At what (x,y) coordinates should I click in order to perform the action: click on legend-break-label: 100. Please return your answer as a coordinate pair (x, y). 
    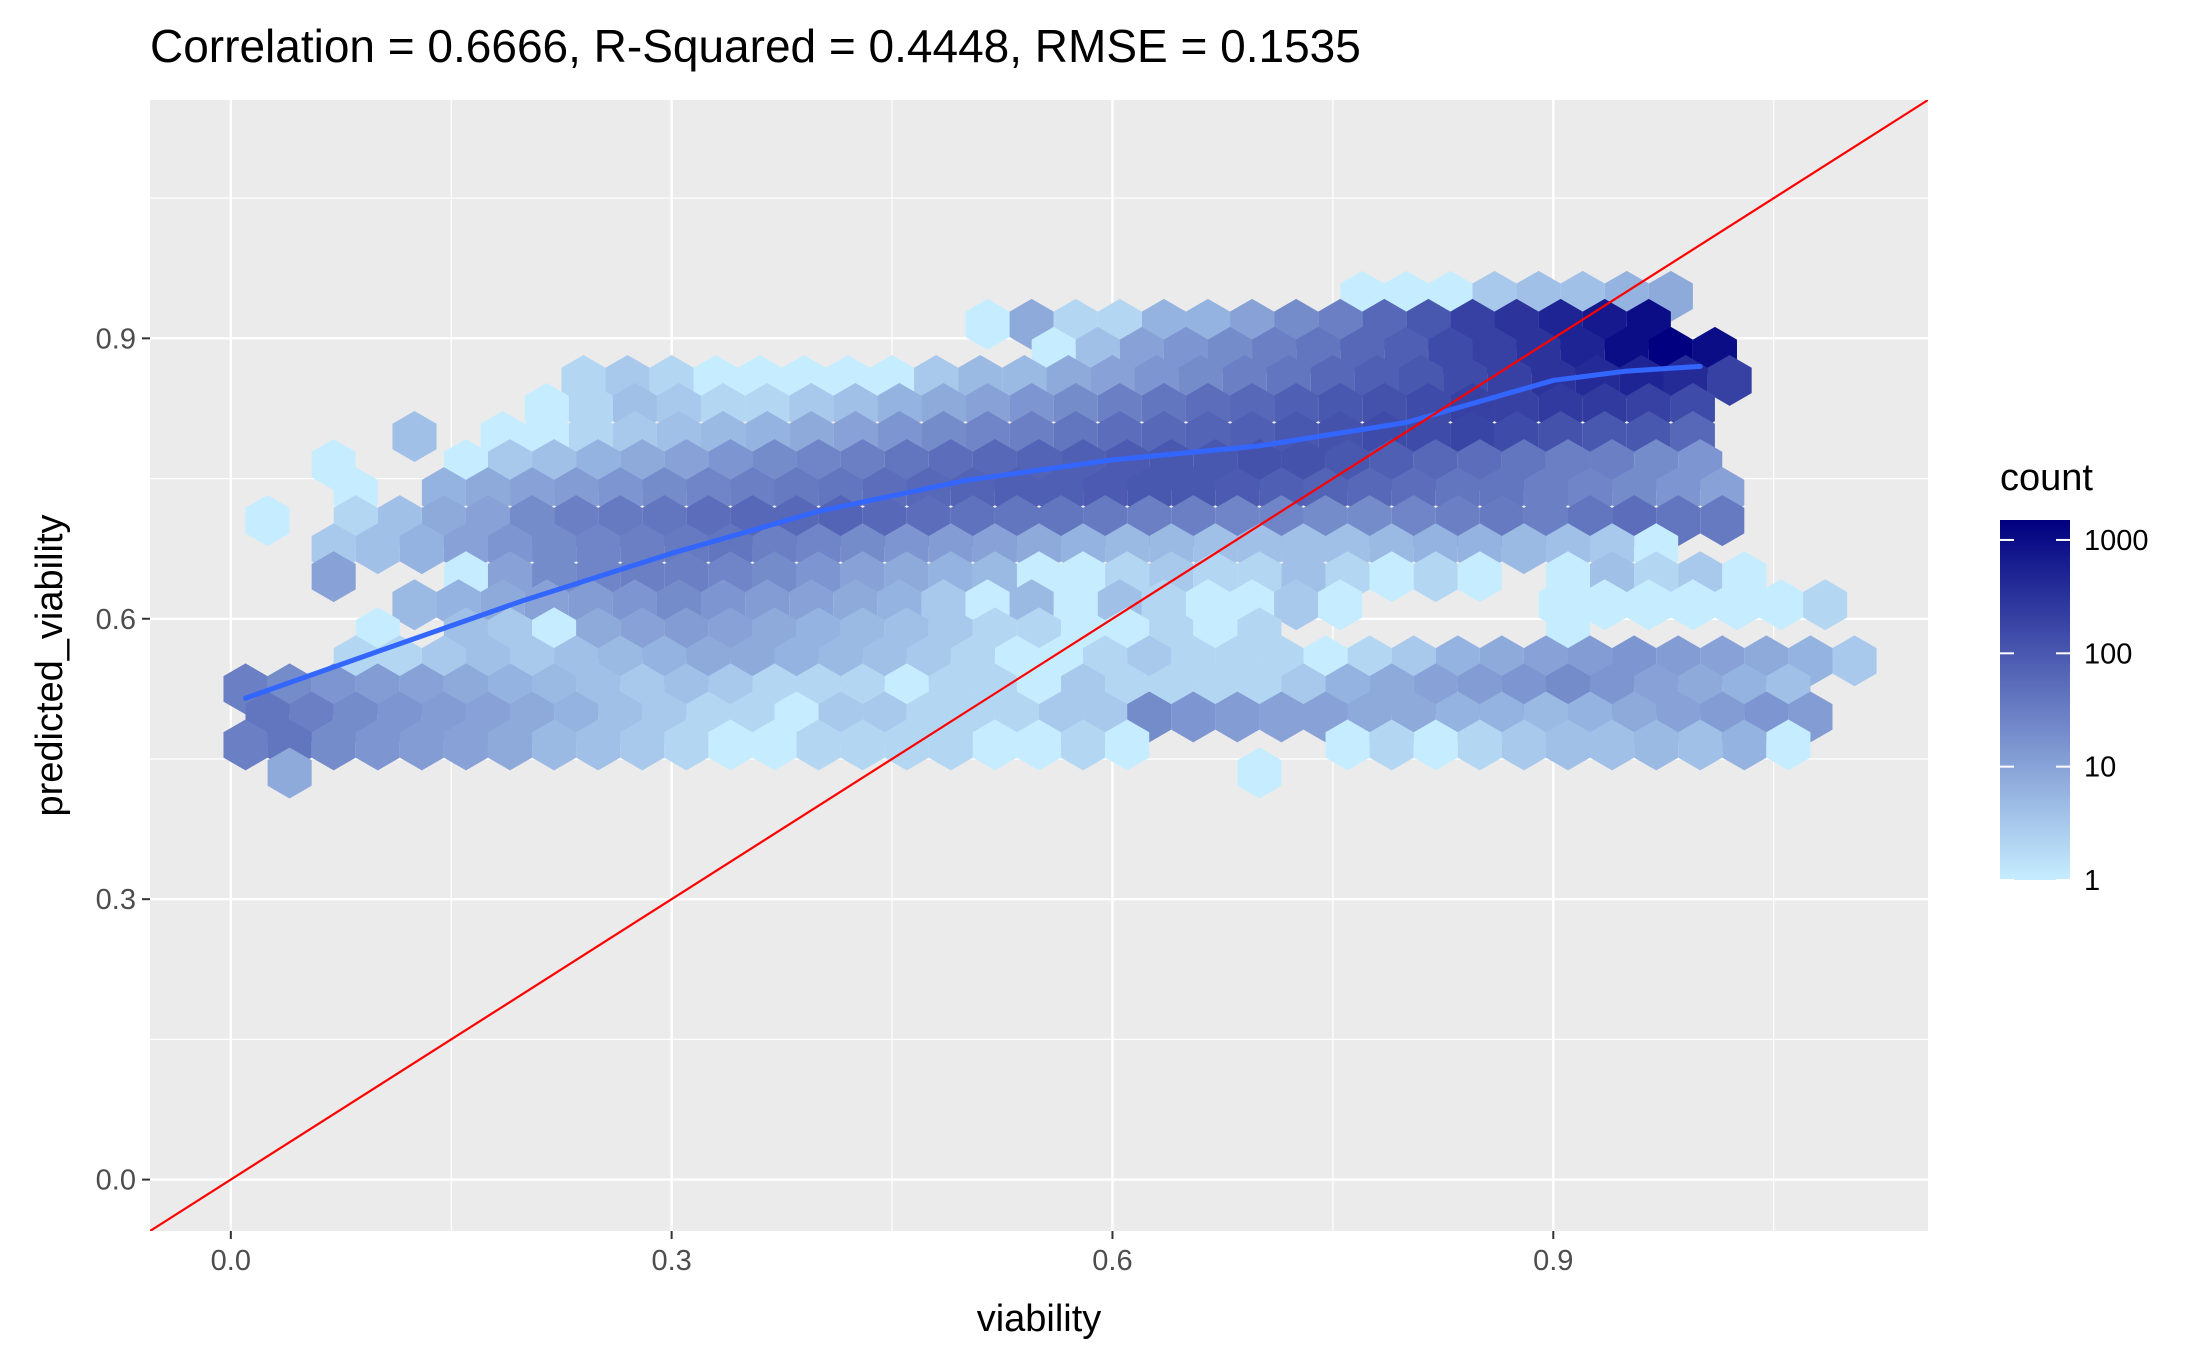
    Looking at the image, I should click on (2108, 654).